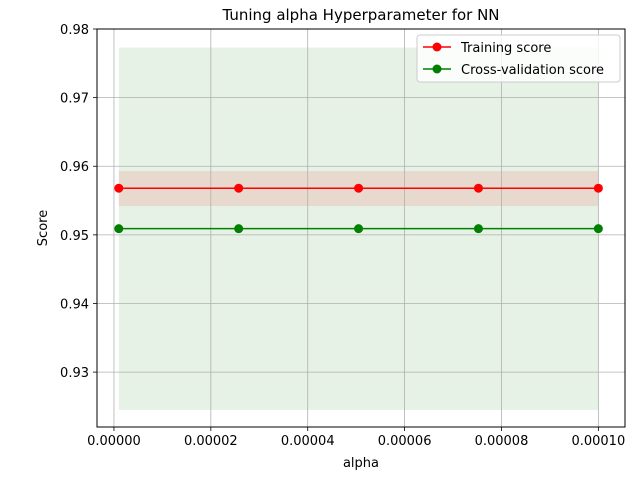 This screenshot has height=480, width=640. Describe the element at coordinates (74, 30) in the screenshot. I see `y-tick-label: 0.98` at that location.